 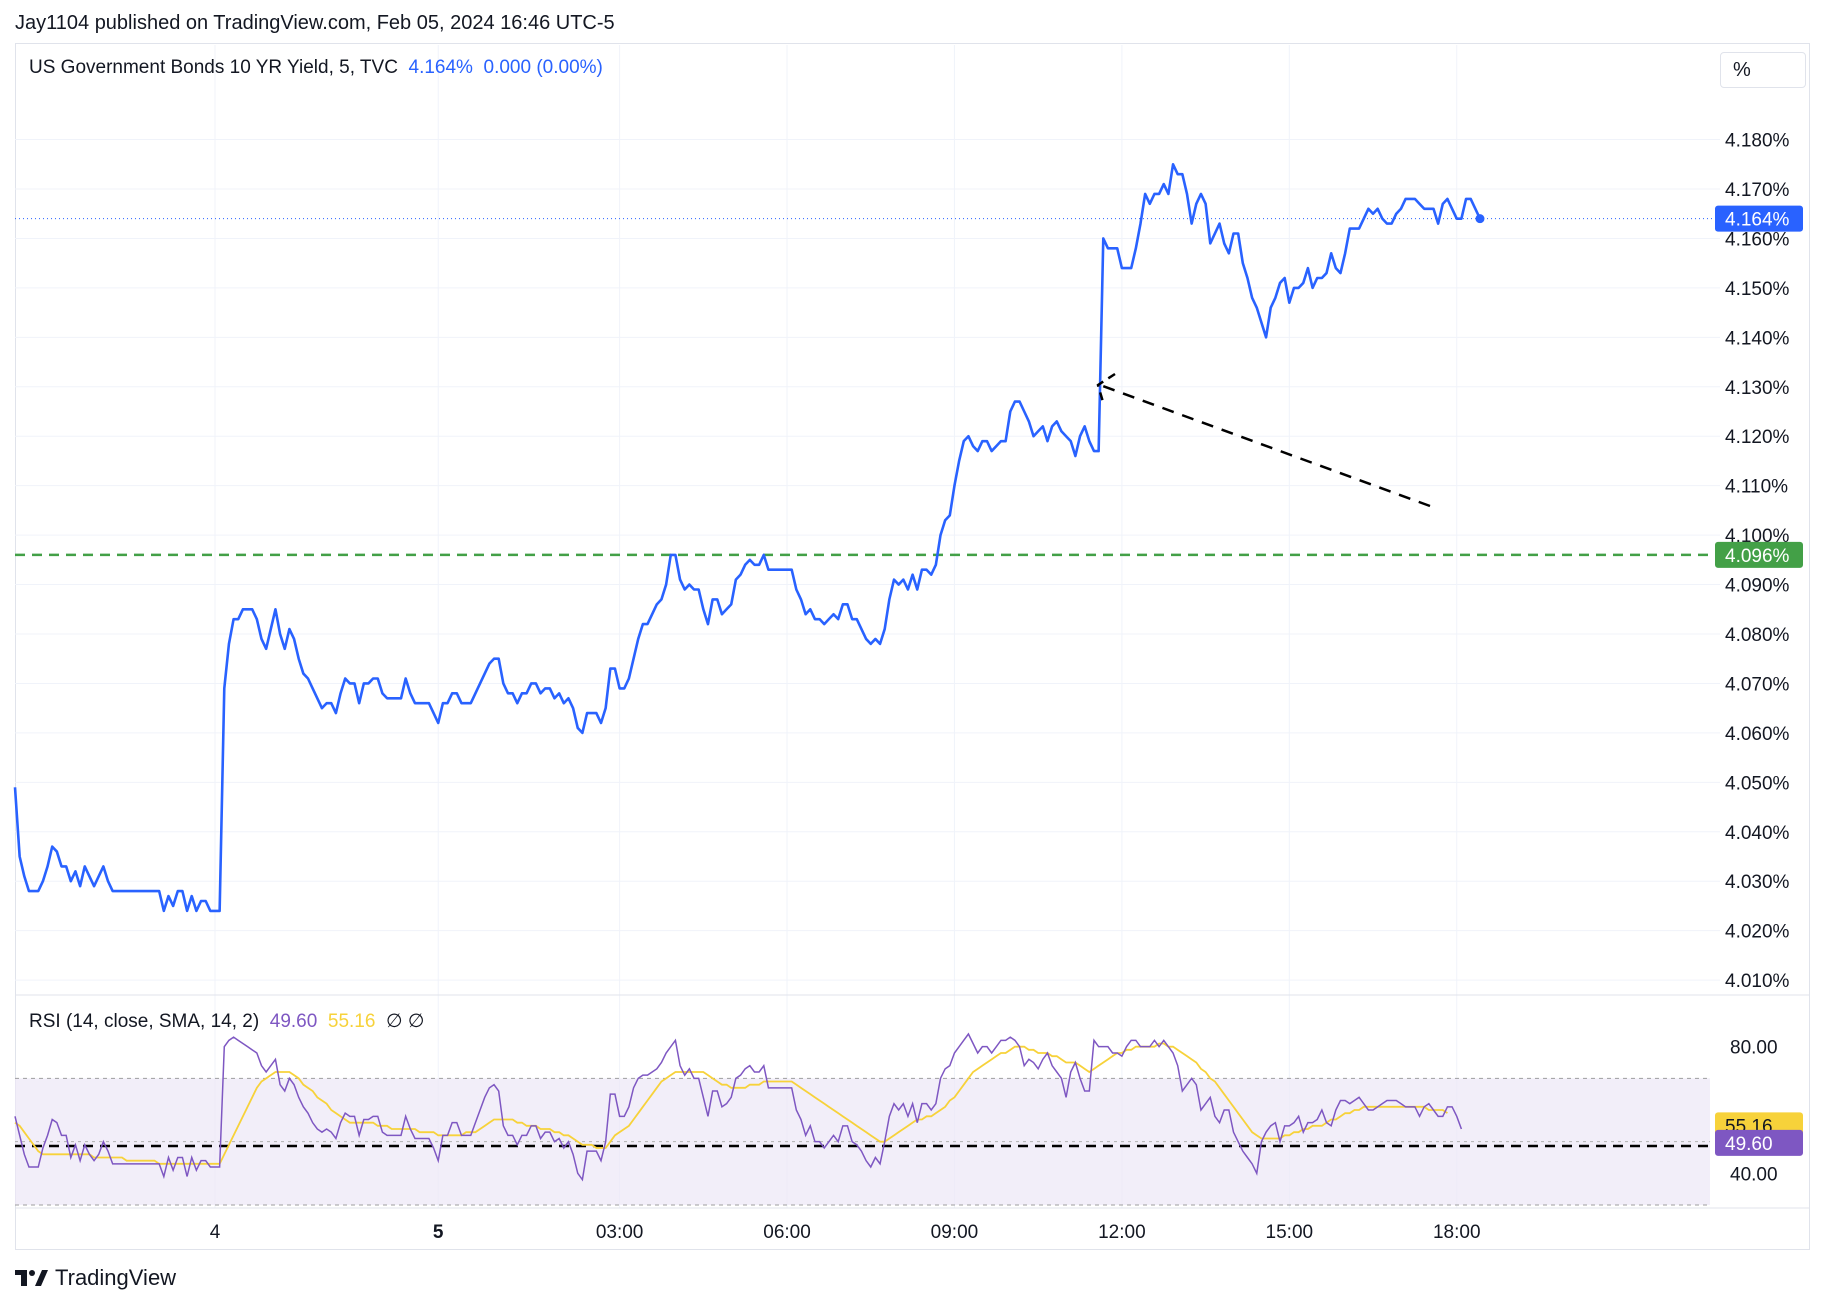 I want to click on y-tick-label: 4.020%, so click(x=1757, y=932).